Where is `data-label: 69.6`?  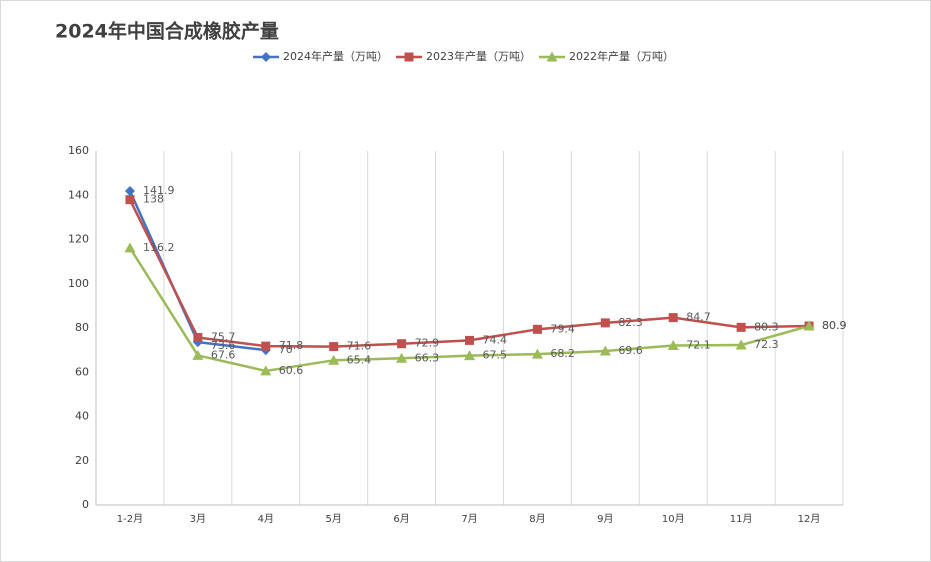
data-label: 69.6 is located at coordinates (630, 350).